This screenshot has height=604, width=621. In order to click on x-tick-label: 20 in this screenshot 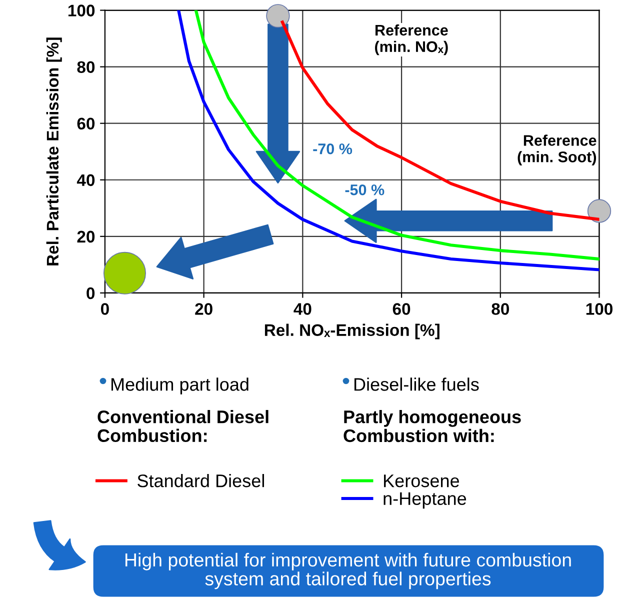, I will do `click(203, 309)`.